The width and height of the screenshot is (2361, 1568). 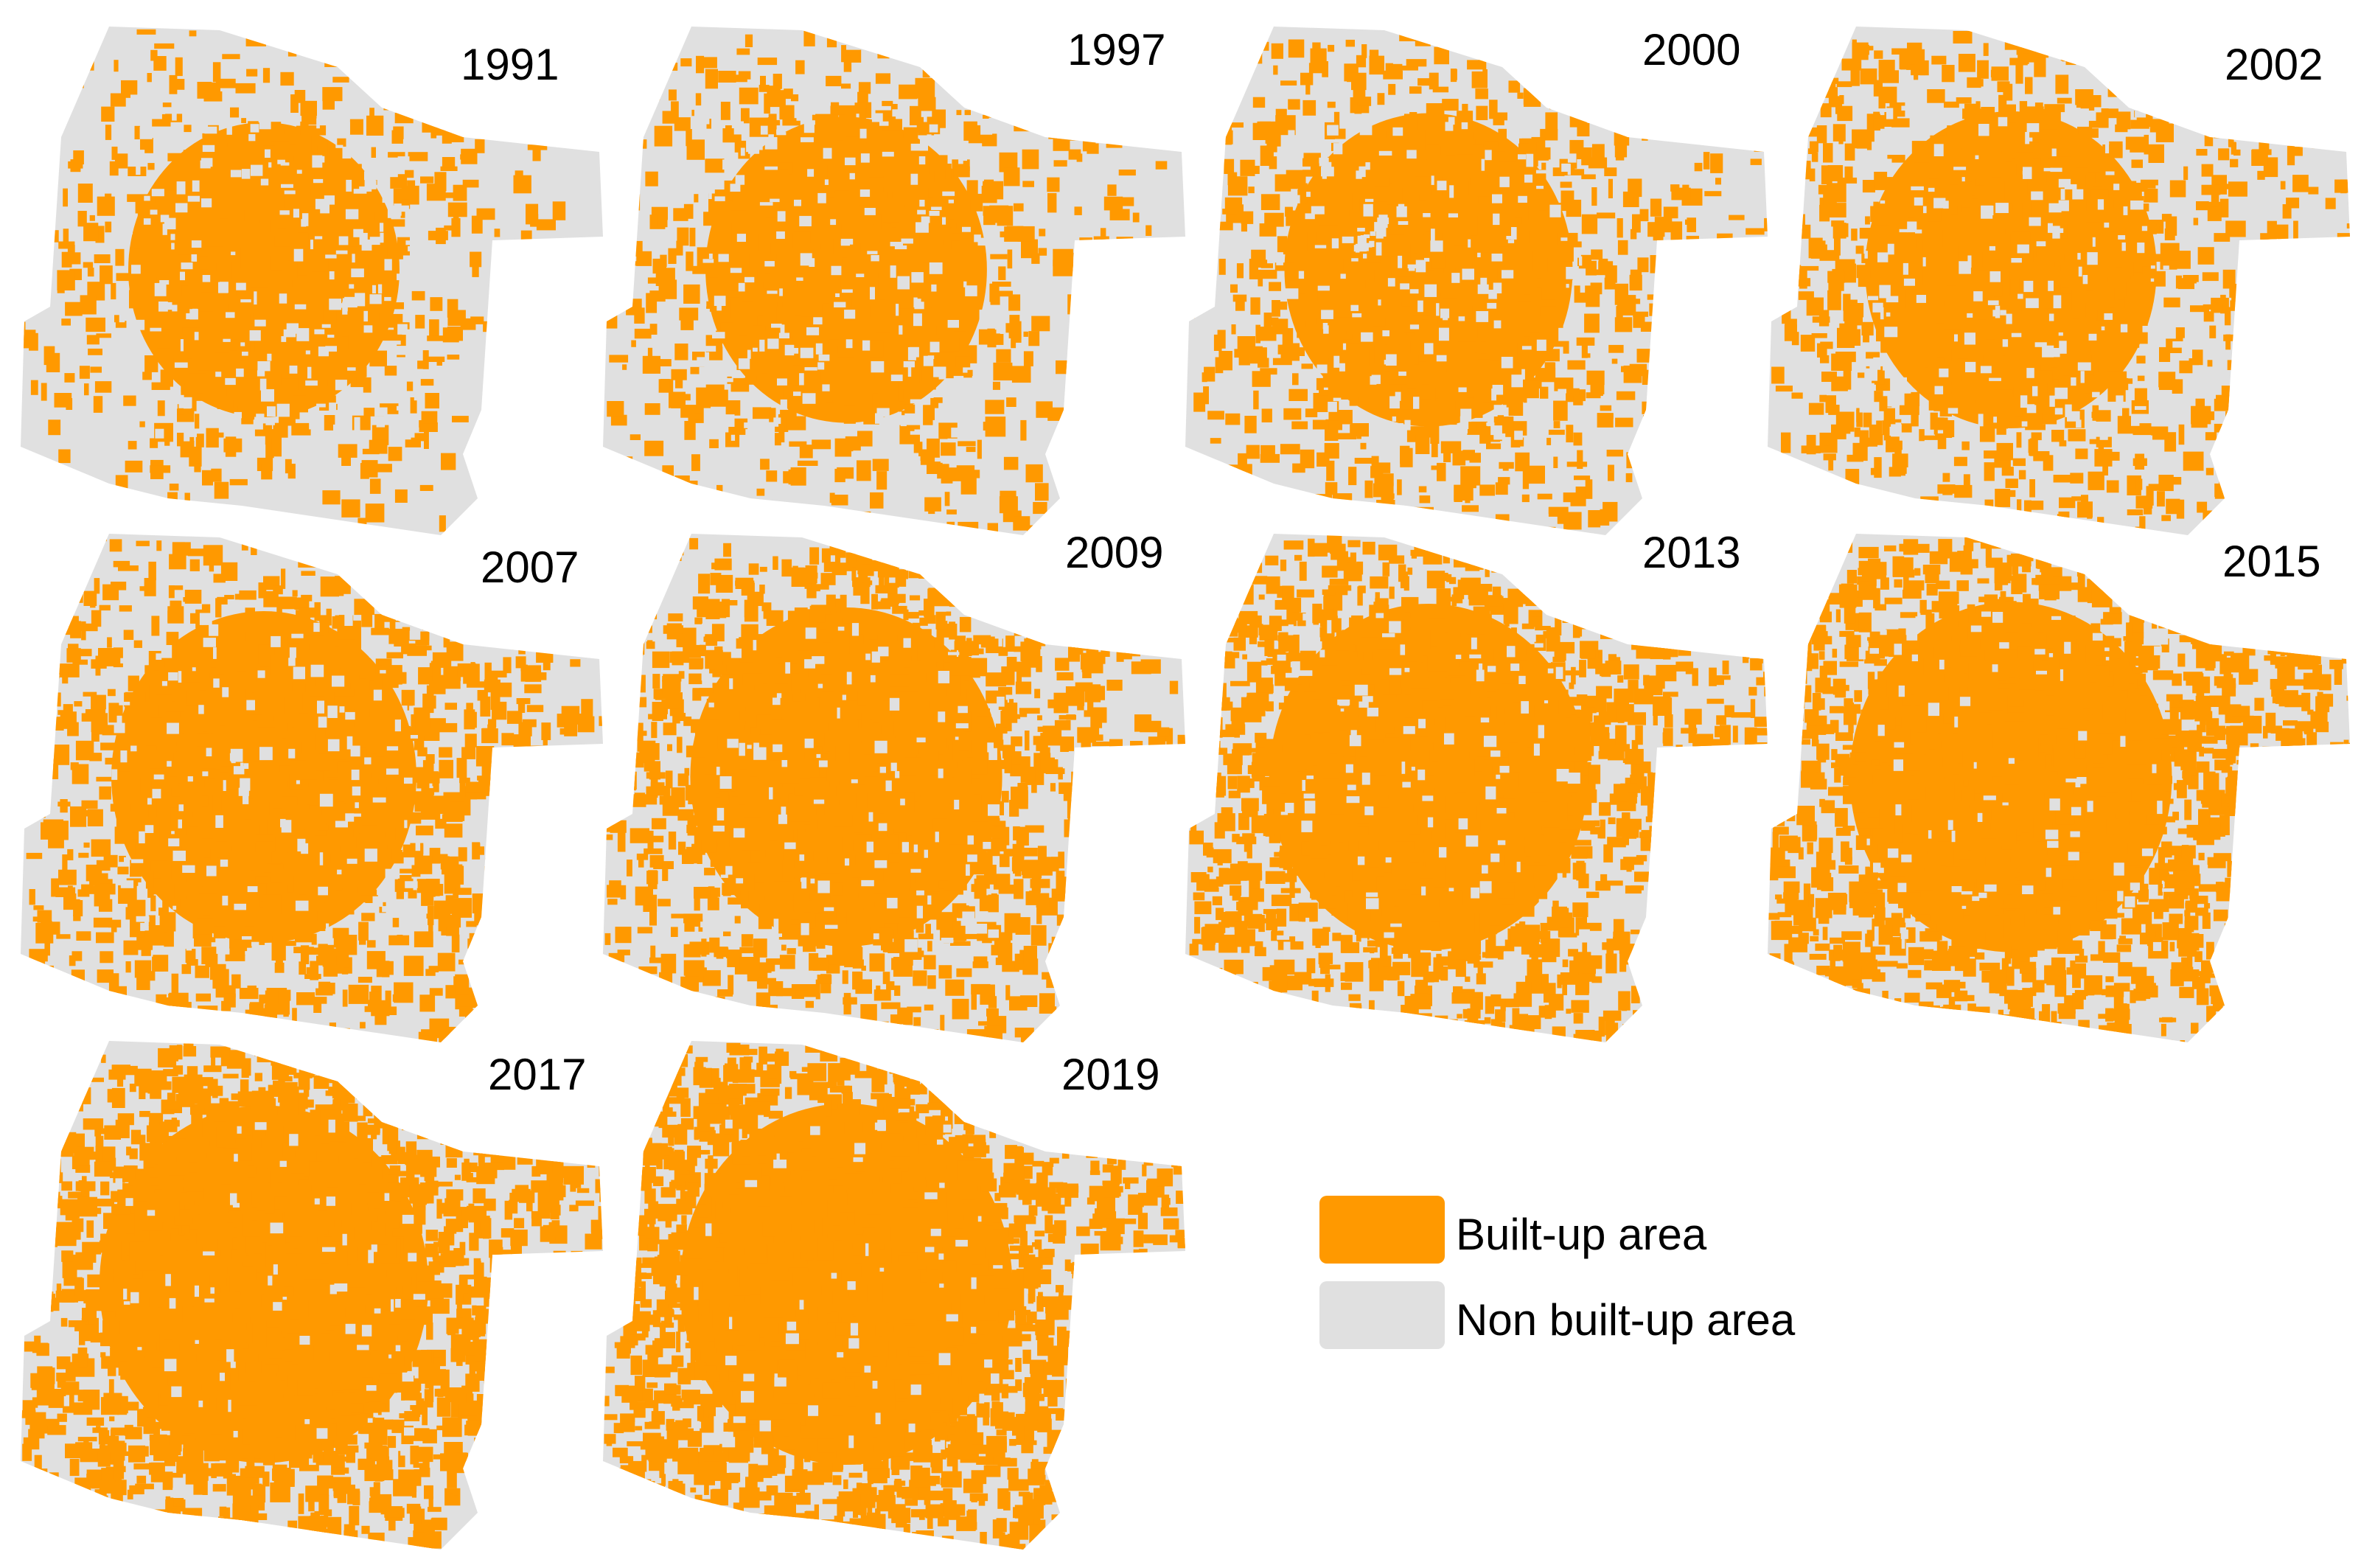 I want to click on year-label: 1991, so click(x=510, y=64).